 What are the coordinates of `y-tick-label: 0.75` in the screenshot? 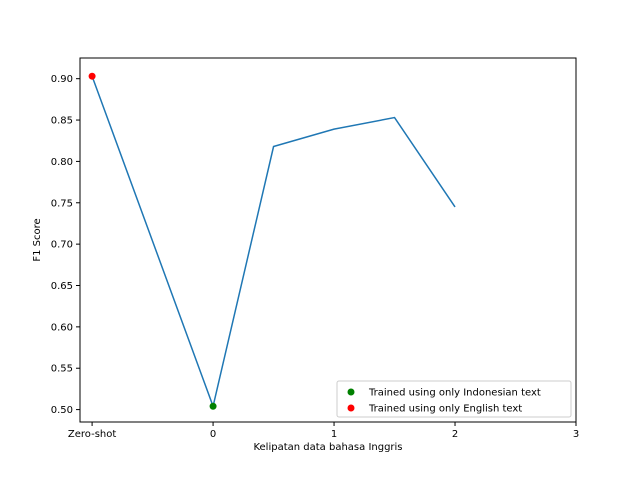 It's located at (62, 203).